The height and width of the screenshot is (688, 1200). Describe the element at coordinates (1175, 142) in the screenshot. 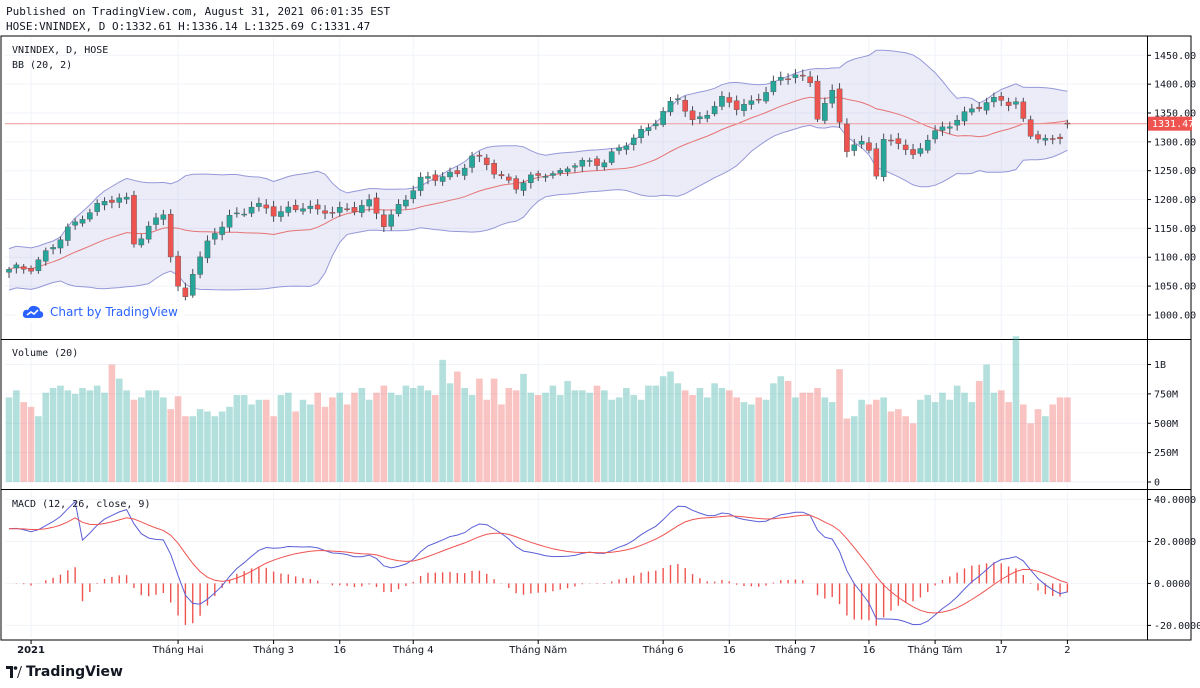

I see `price-tick-label: 1300.00` at that location.